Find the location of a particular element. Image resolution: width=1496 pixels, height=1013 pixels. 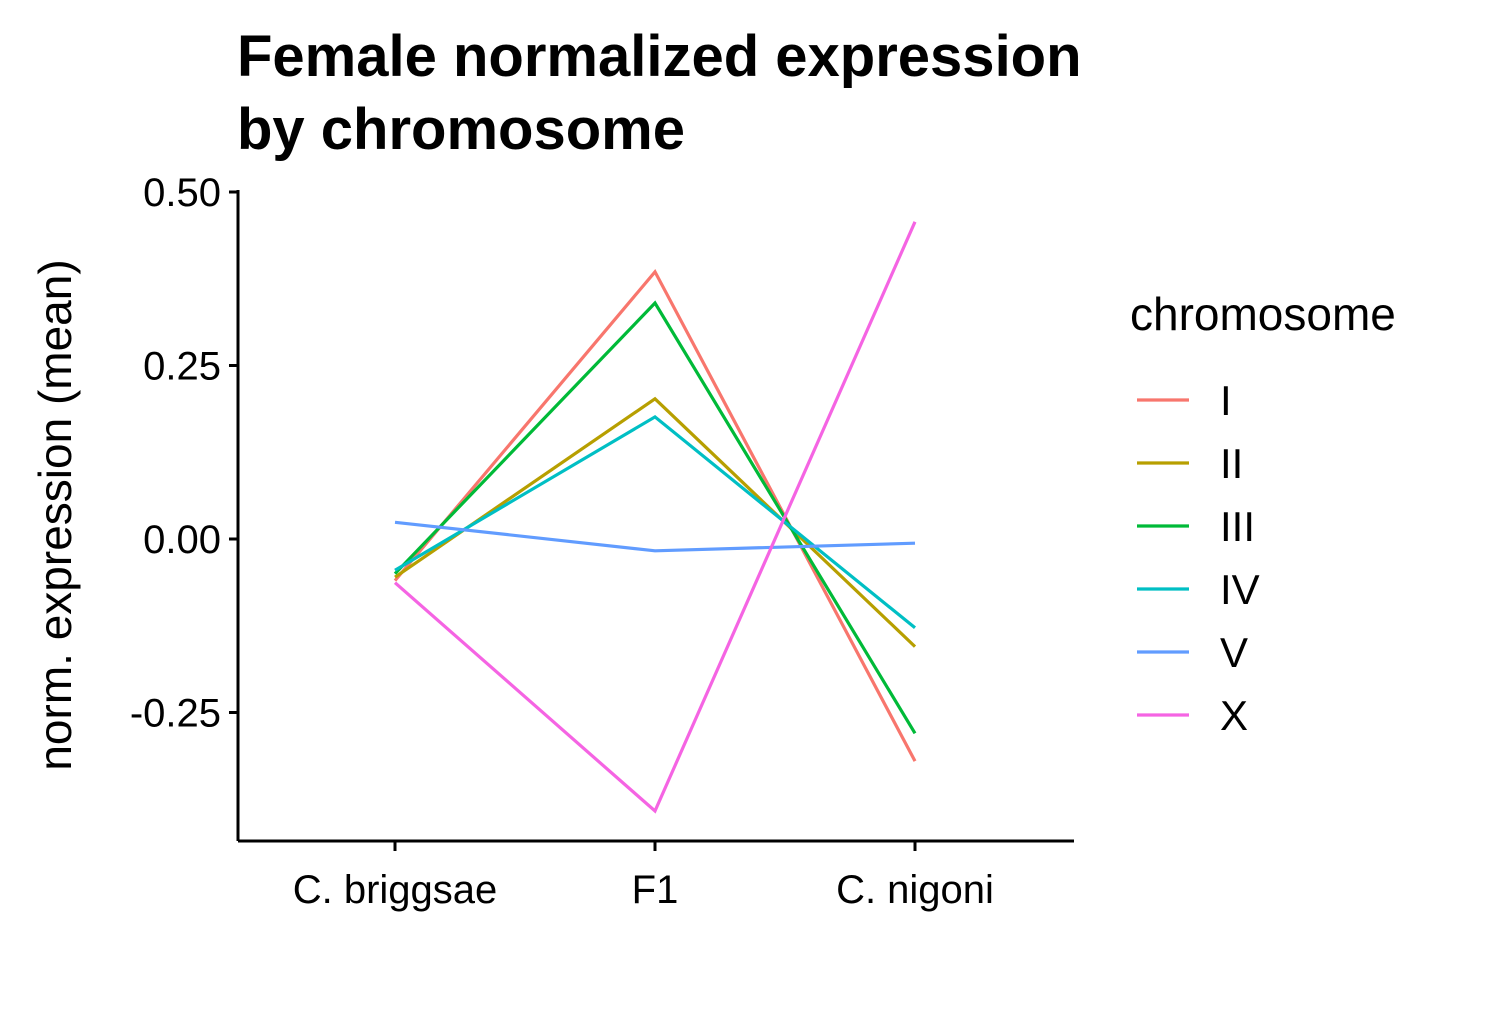

y-tick-label: 0.25 is located at coordinates (182, 367).